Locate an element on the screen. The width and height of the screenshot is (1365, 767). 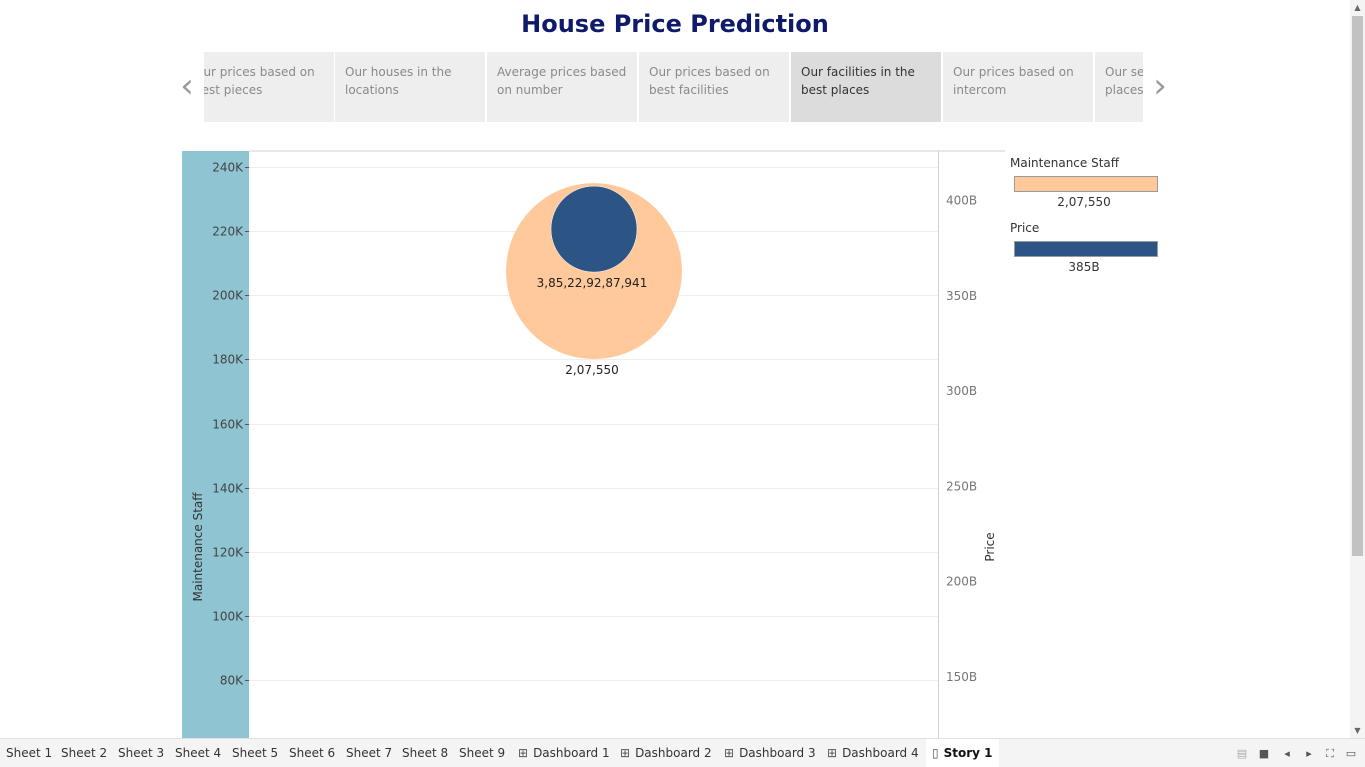
legend-swatch-price is located at coordinates (1086, 249).